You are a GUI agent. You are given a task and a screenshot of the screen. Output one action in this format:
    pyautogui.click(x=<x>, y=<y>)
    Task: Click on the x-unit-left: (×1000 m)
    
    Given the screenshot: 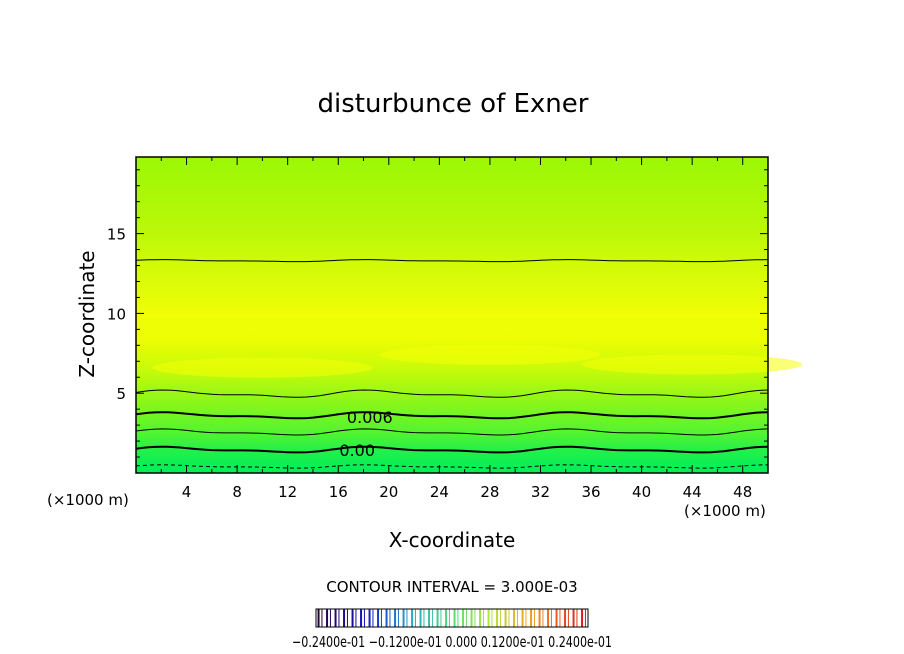 What is the action you would take?
    pyautogui.click(x=88, y=500)
    